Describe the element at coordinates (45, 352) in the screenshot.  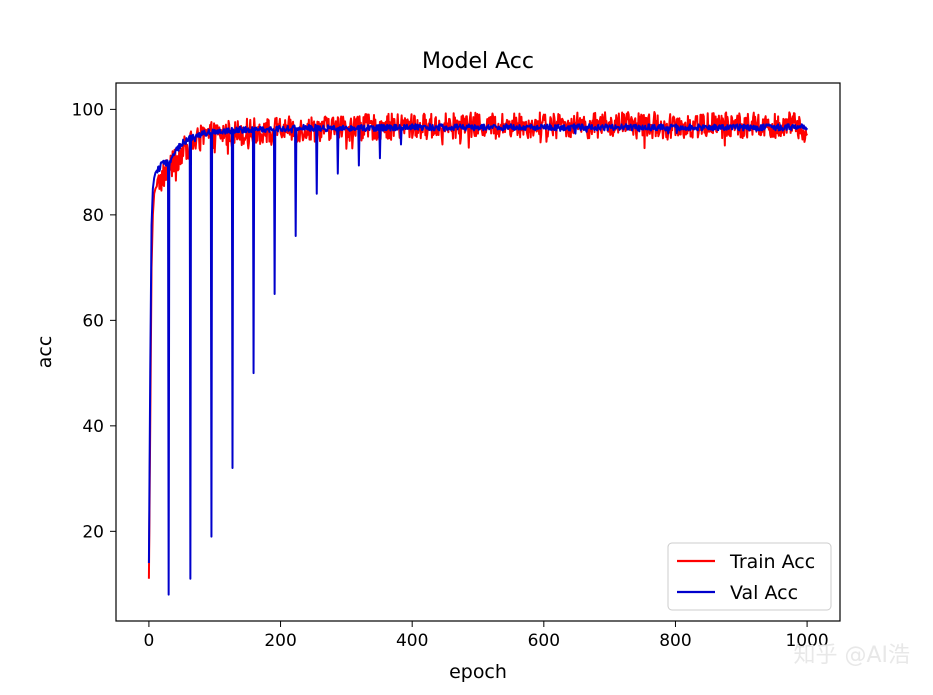
I see `y-axis-label: acc` at that location.